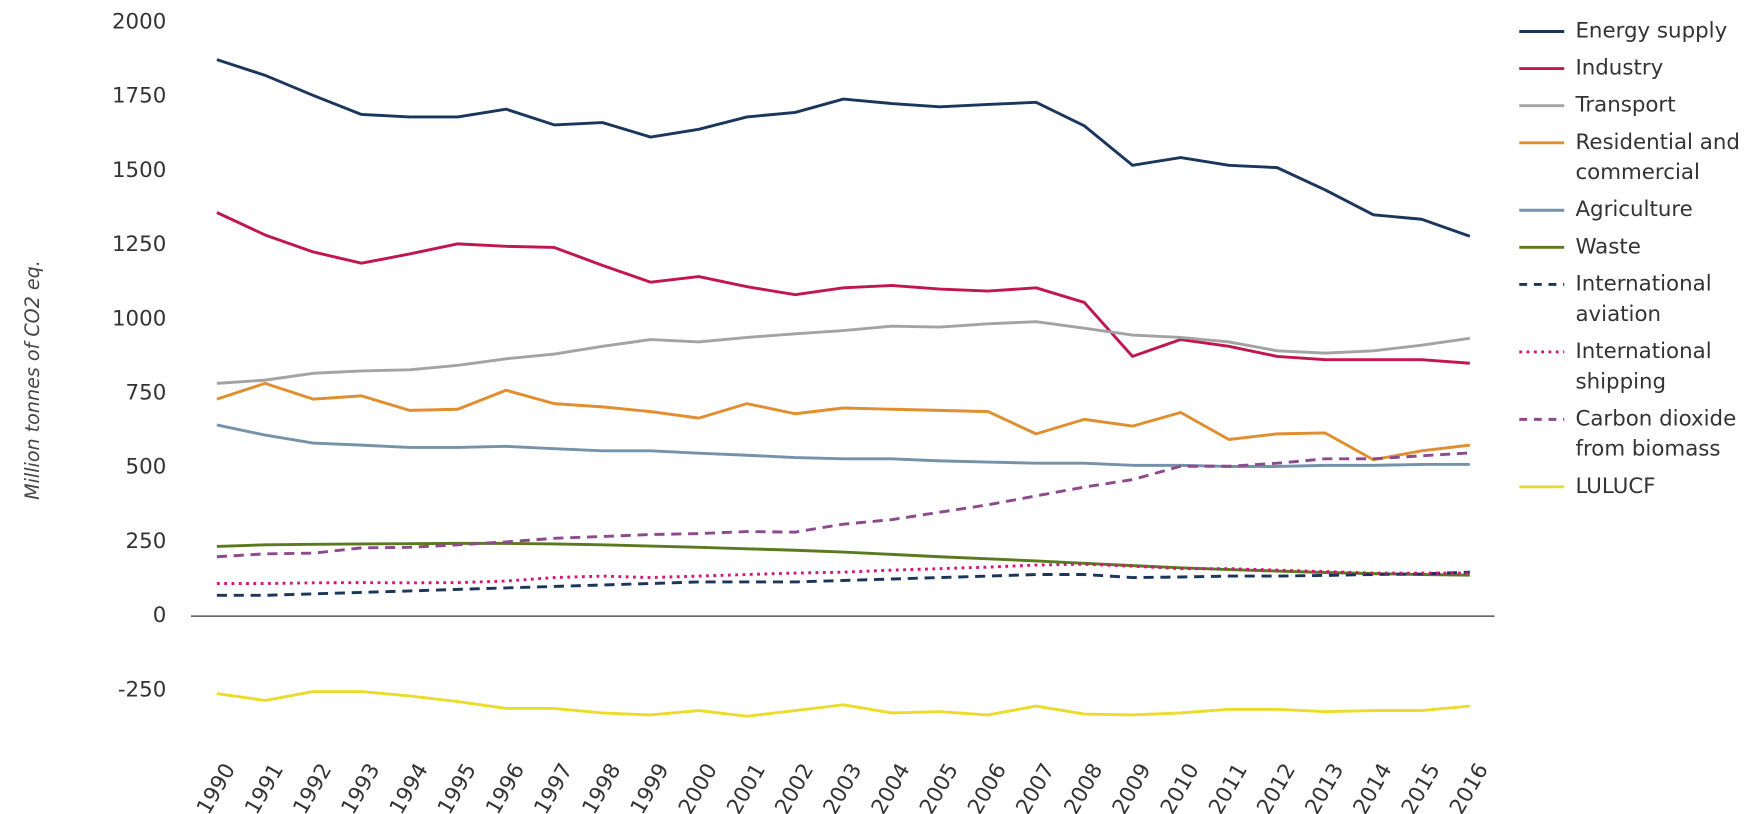  What do you see at coordinates (1421, 786) in the screenshot?
I see `x-tick-label: 2015` at bounding box center [1421, 786].